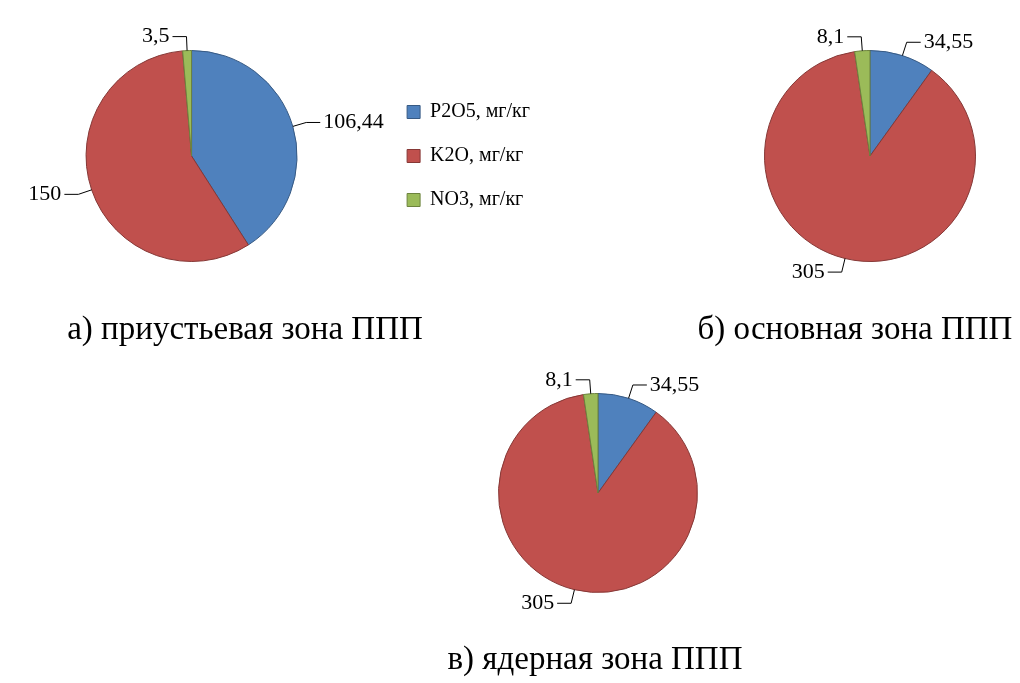  I want to click on legend-label: NO3, мг/кг, so click(477, 198).